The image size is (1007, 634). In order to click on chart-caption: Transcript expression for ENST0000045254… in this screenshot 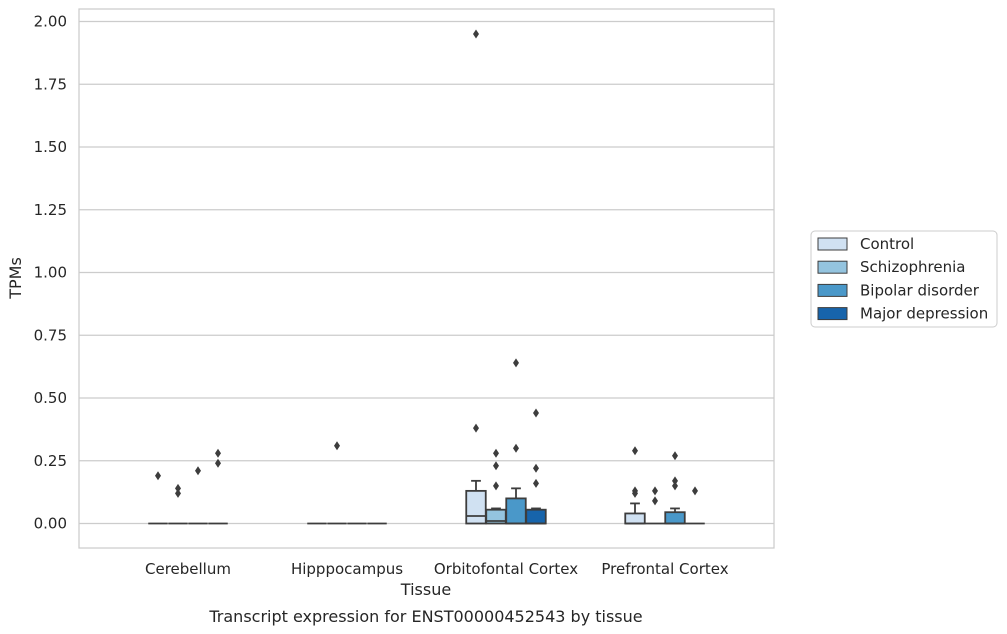, I will do `click(425, 616)`.